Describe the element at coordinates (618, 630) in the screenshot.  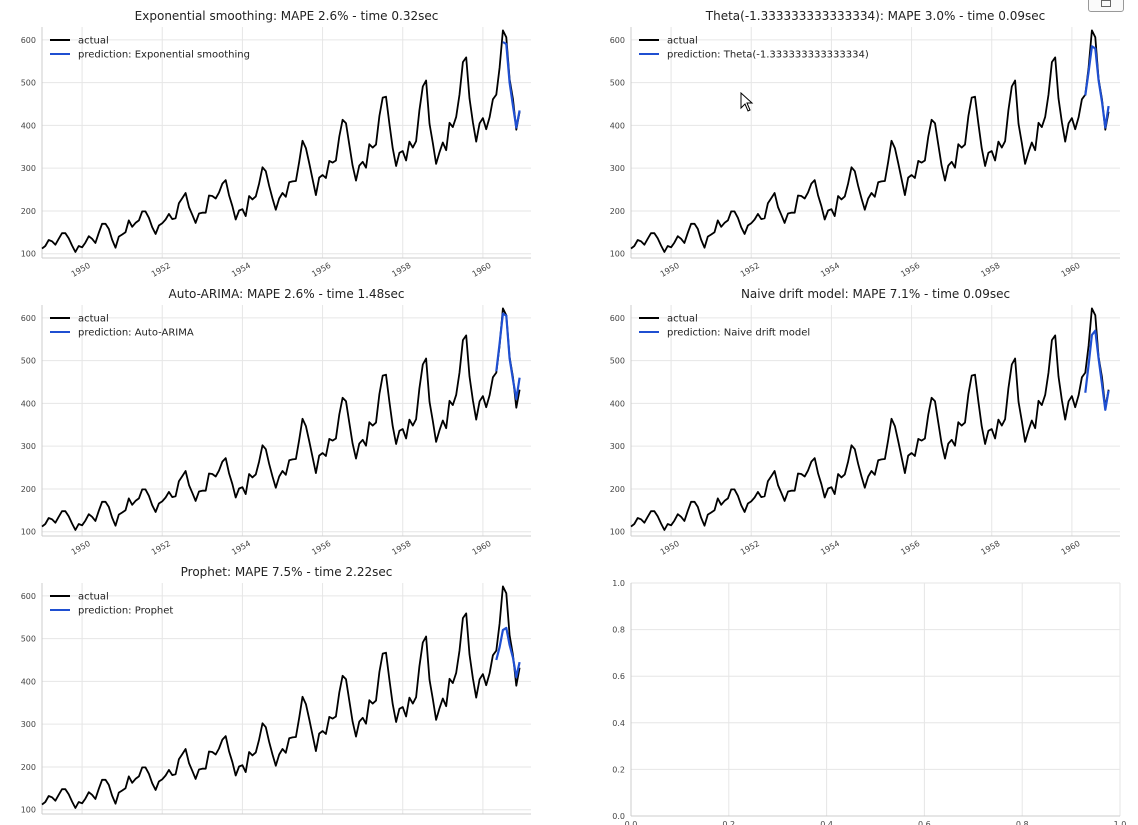
I see `y-tick-label: 0.8` at that location.